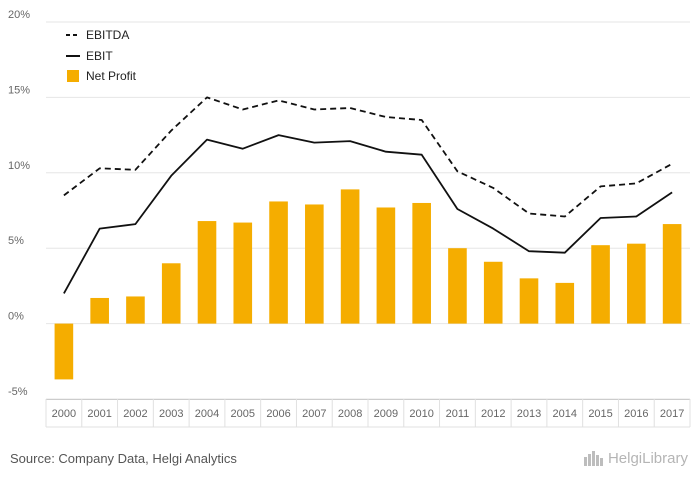  Describe the element at coordinates (672, 414) in the screenshot. I see `x-tick-label: 2017` at that location.